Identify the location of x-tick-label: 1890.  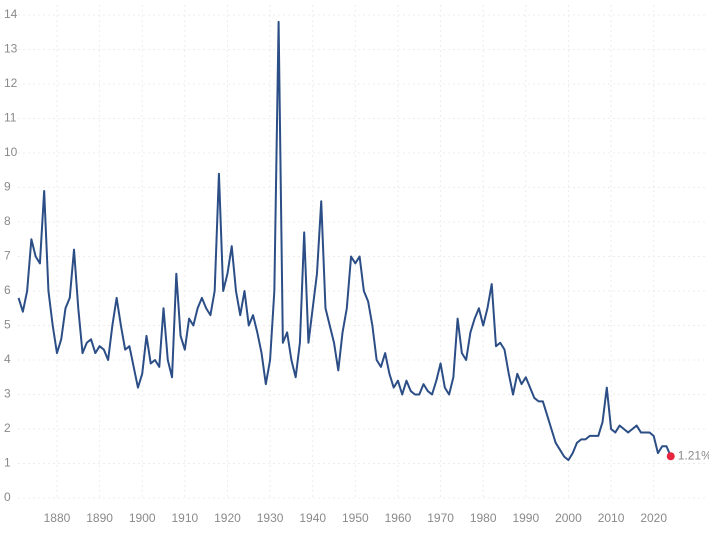
(99, 518).